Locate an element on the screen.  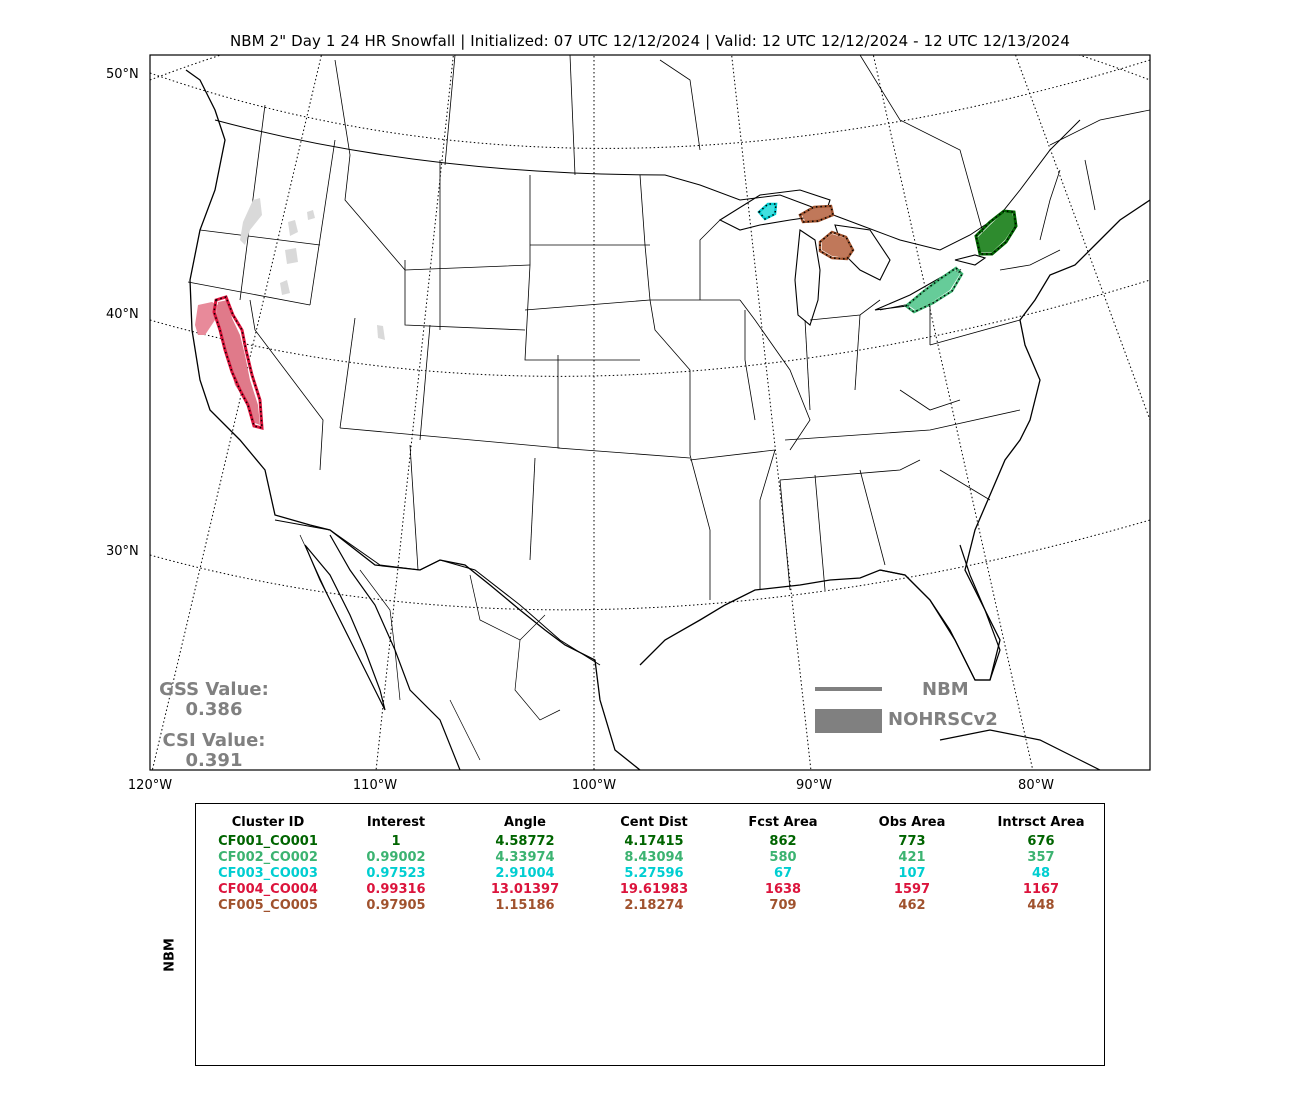
cluster-cf005-observed-north is located at coordinates (817, 214).